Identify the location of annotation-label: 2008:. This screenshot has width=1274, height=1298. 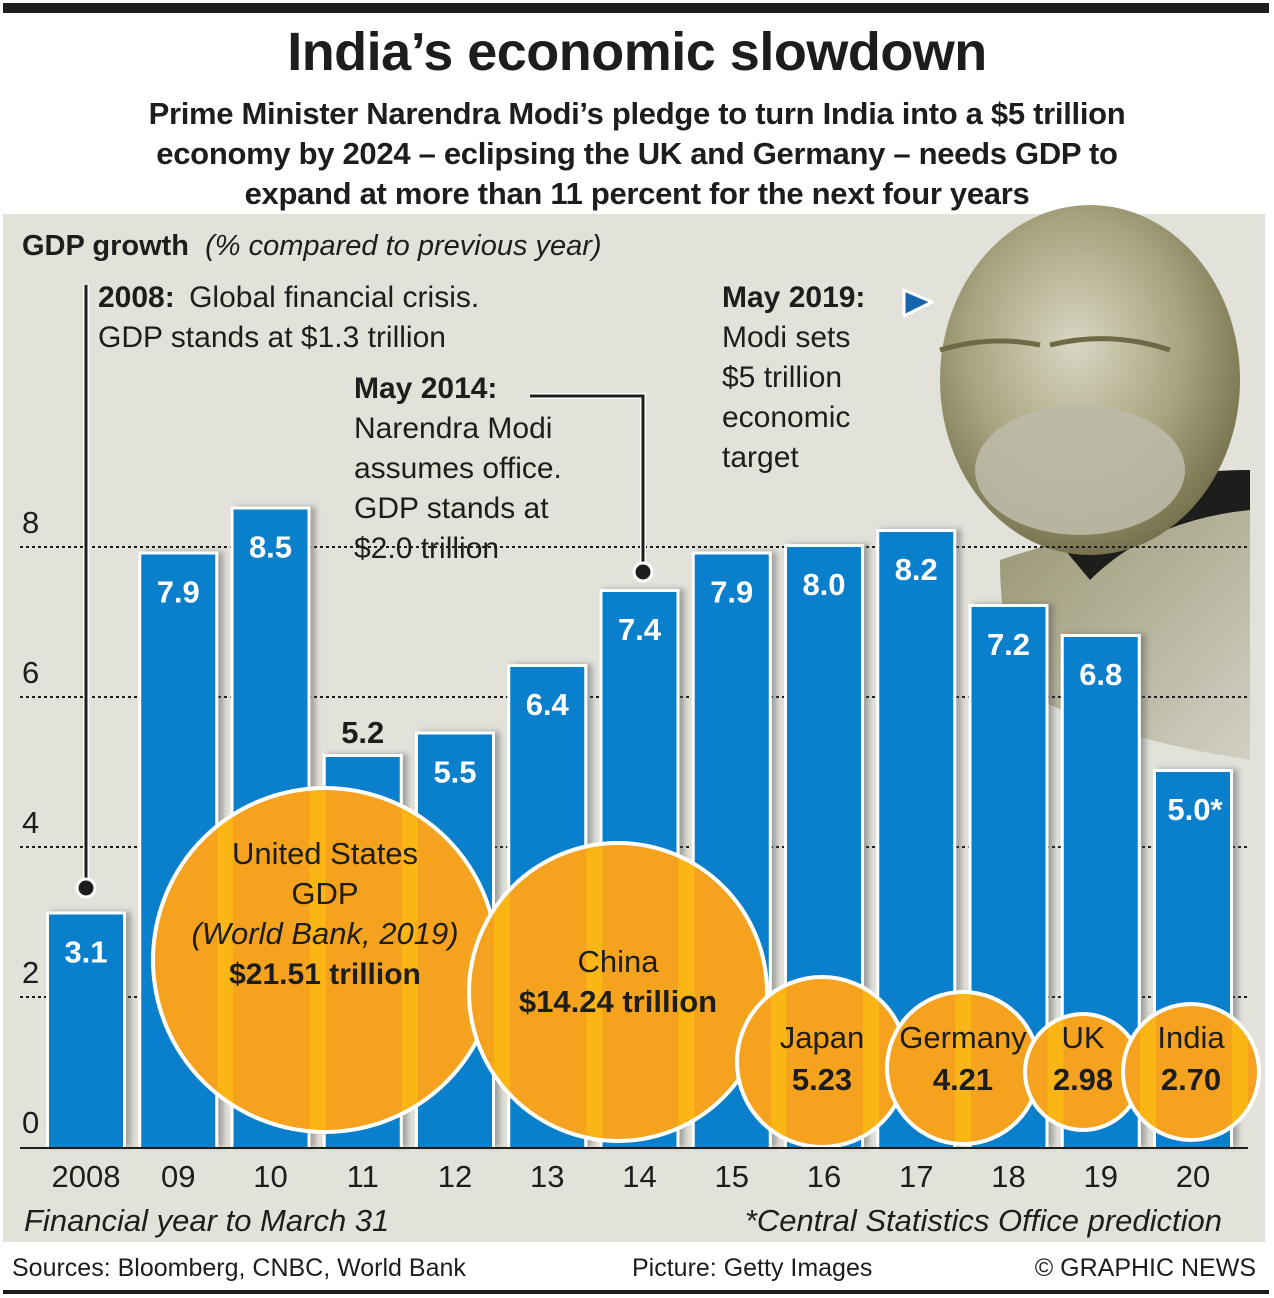
(136, 297).